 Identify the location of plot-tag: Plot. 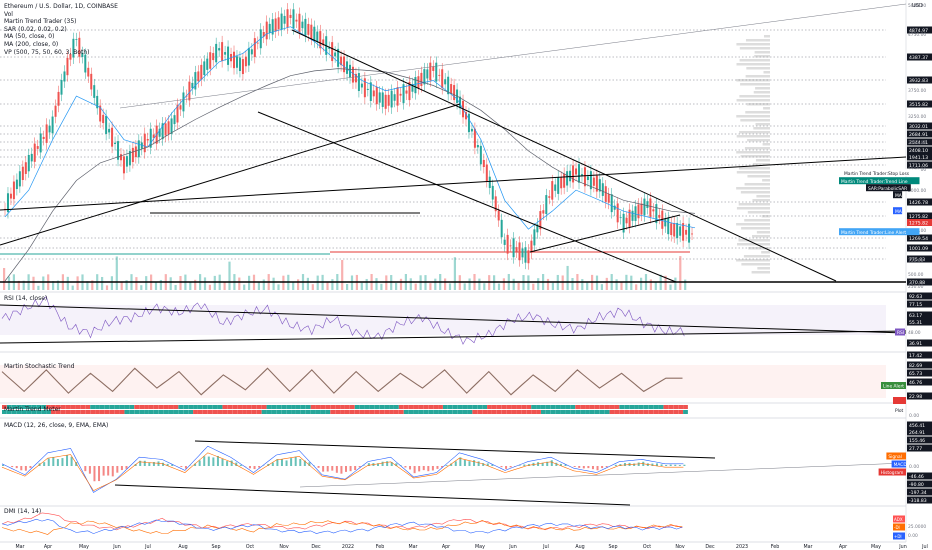
(899, 411).